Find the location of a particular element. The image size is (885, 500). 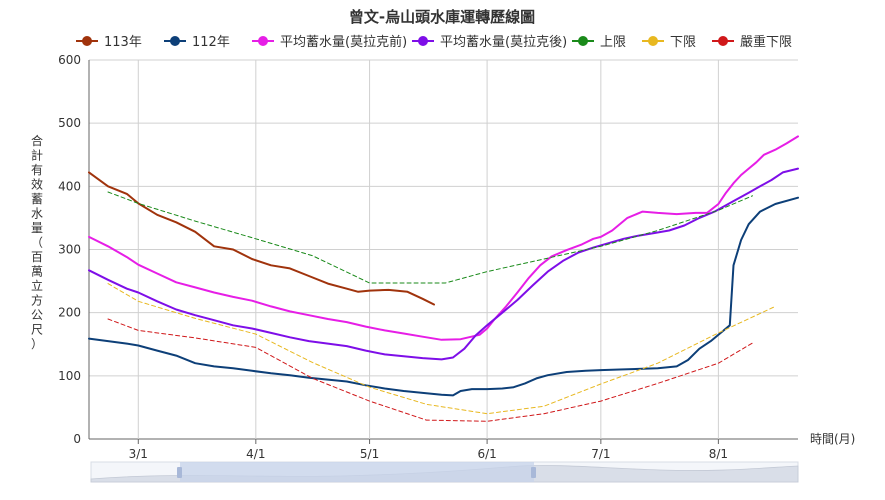

zoom-slider-window is located at coordinates (357, 472).